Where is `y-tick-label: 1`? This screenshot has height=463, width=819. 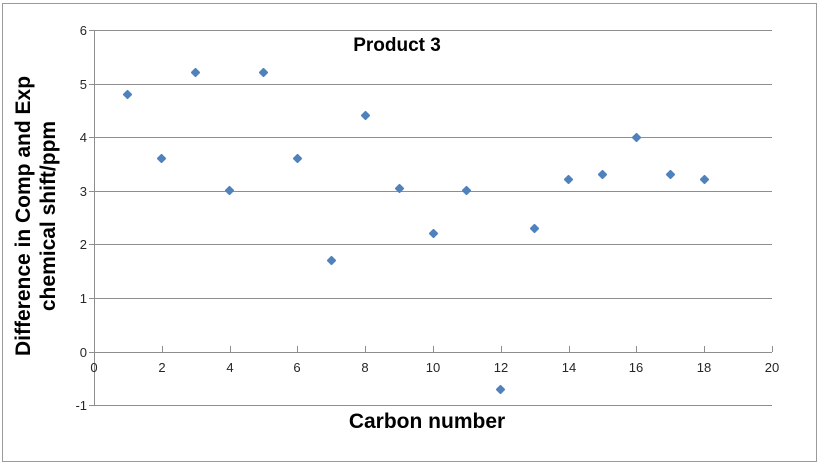
y-tick-label: 1 is located at coordinates (83, 298).